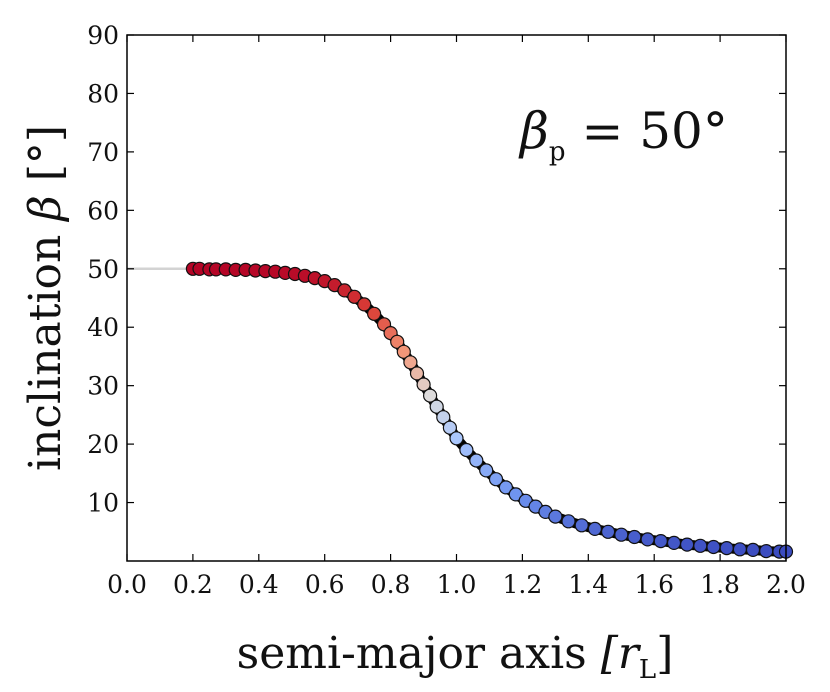 This screenshot has height=692, width=830. Describe the element at coordinates (103, 503) in the screenshot. I see `y-tick-label: 10` at that location.